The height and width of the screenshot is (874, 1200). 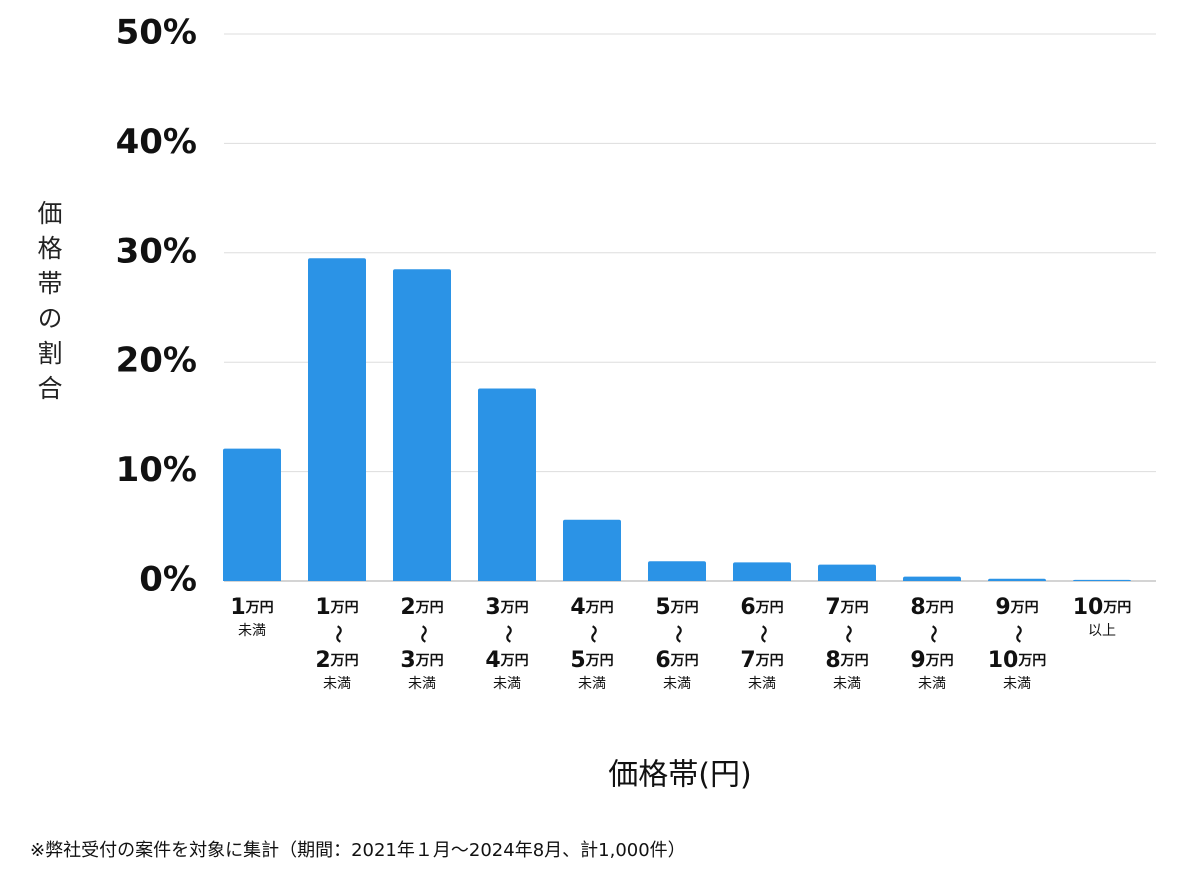 What do you see at coordinates (156, 470) in the screenshot?
I see `y-tick-label: 10%` at bounding box center [156, 470].